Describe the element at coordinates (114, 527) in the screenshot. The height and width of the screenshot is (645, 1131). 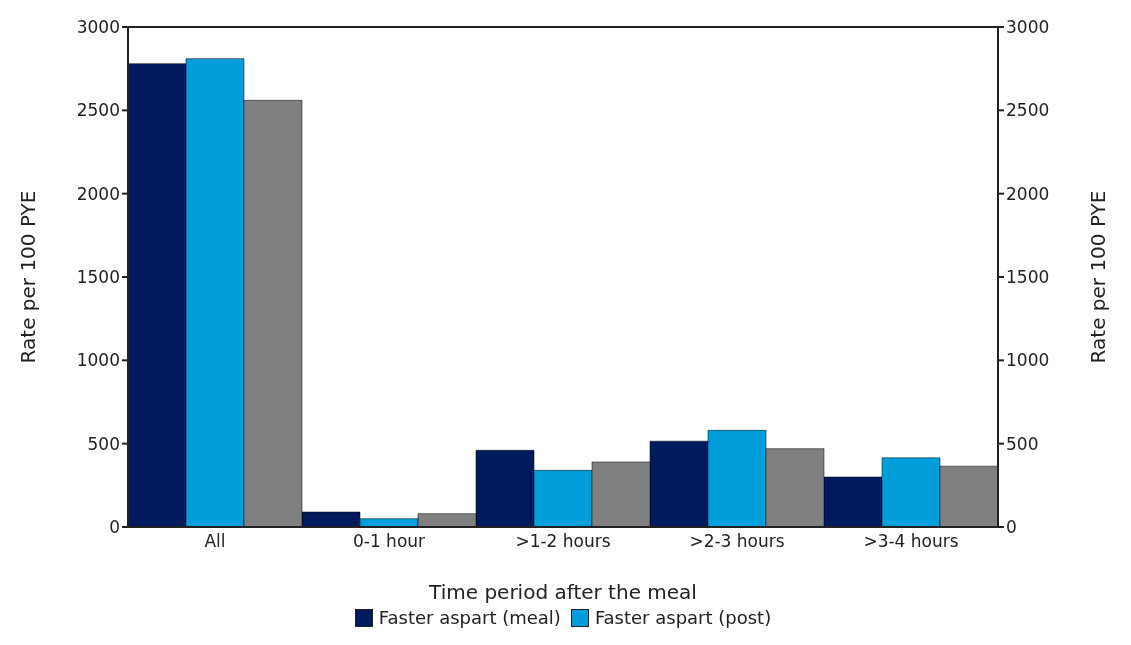
I see `y-tick-label: 0` at that location.